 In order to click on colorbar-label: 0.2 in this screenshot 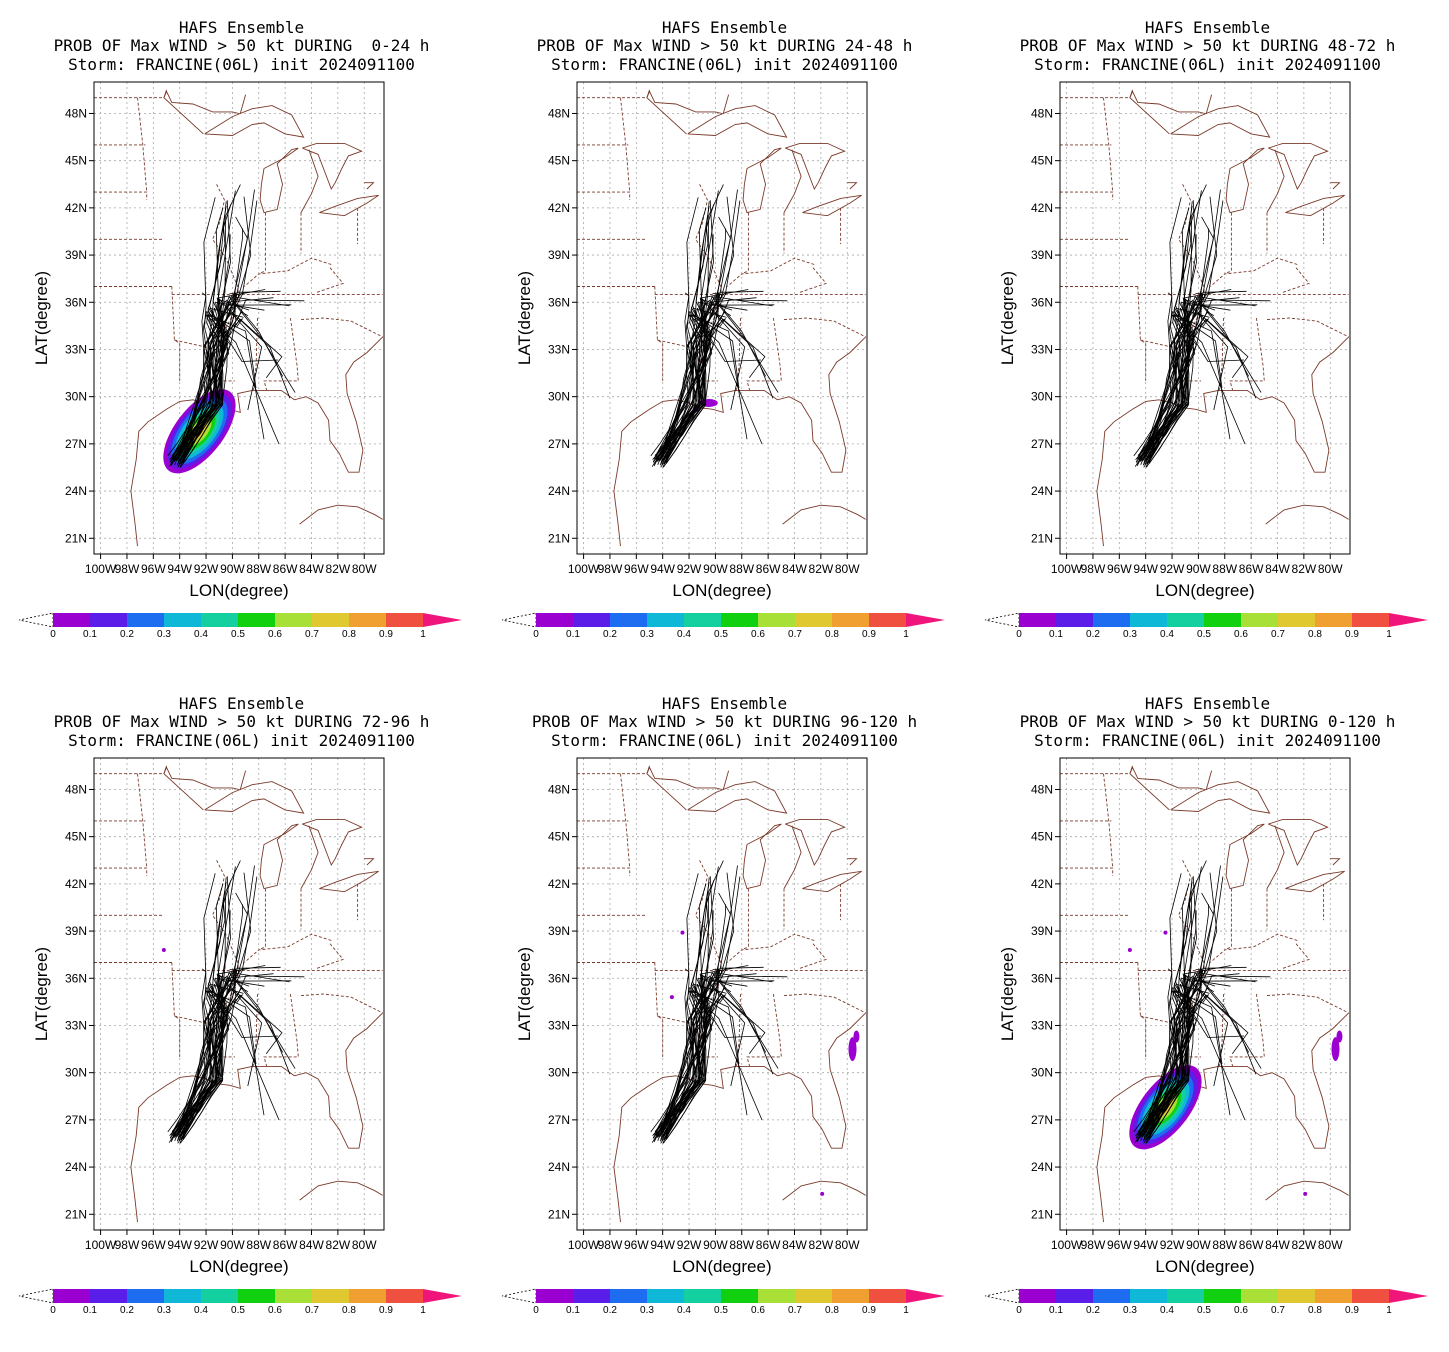, I will do `click(127, 1310)`.